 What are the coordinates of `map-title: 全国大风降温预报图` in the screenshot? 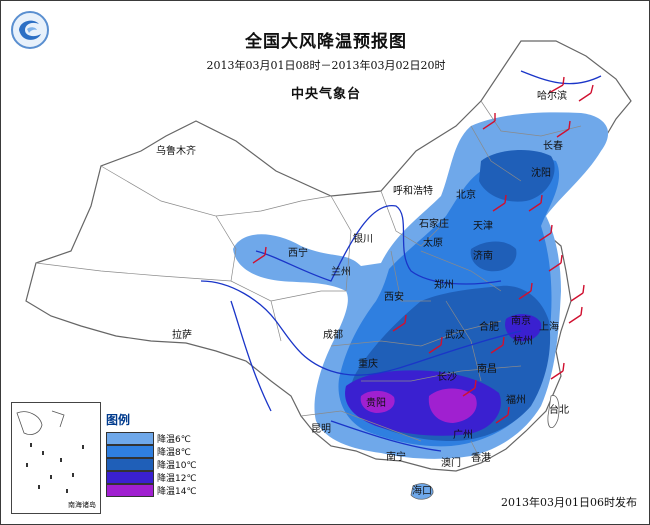 It's located at (326, 42).